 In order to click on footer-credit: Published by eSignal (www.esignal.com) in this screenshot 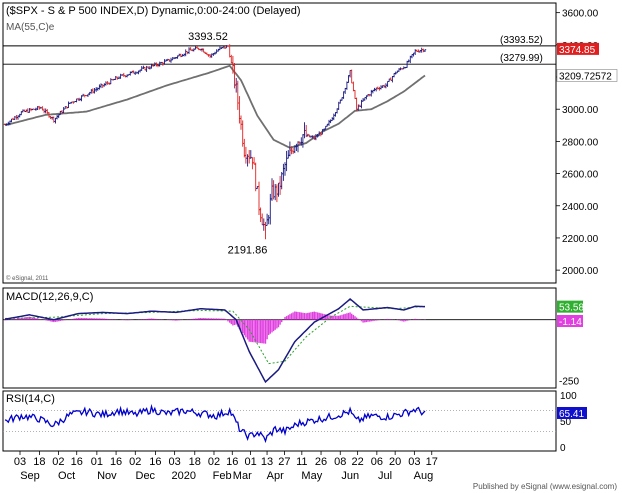, I will do `click(545, 486)`.